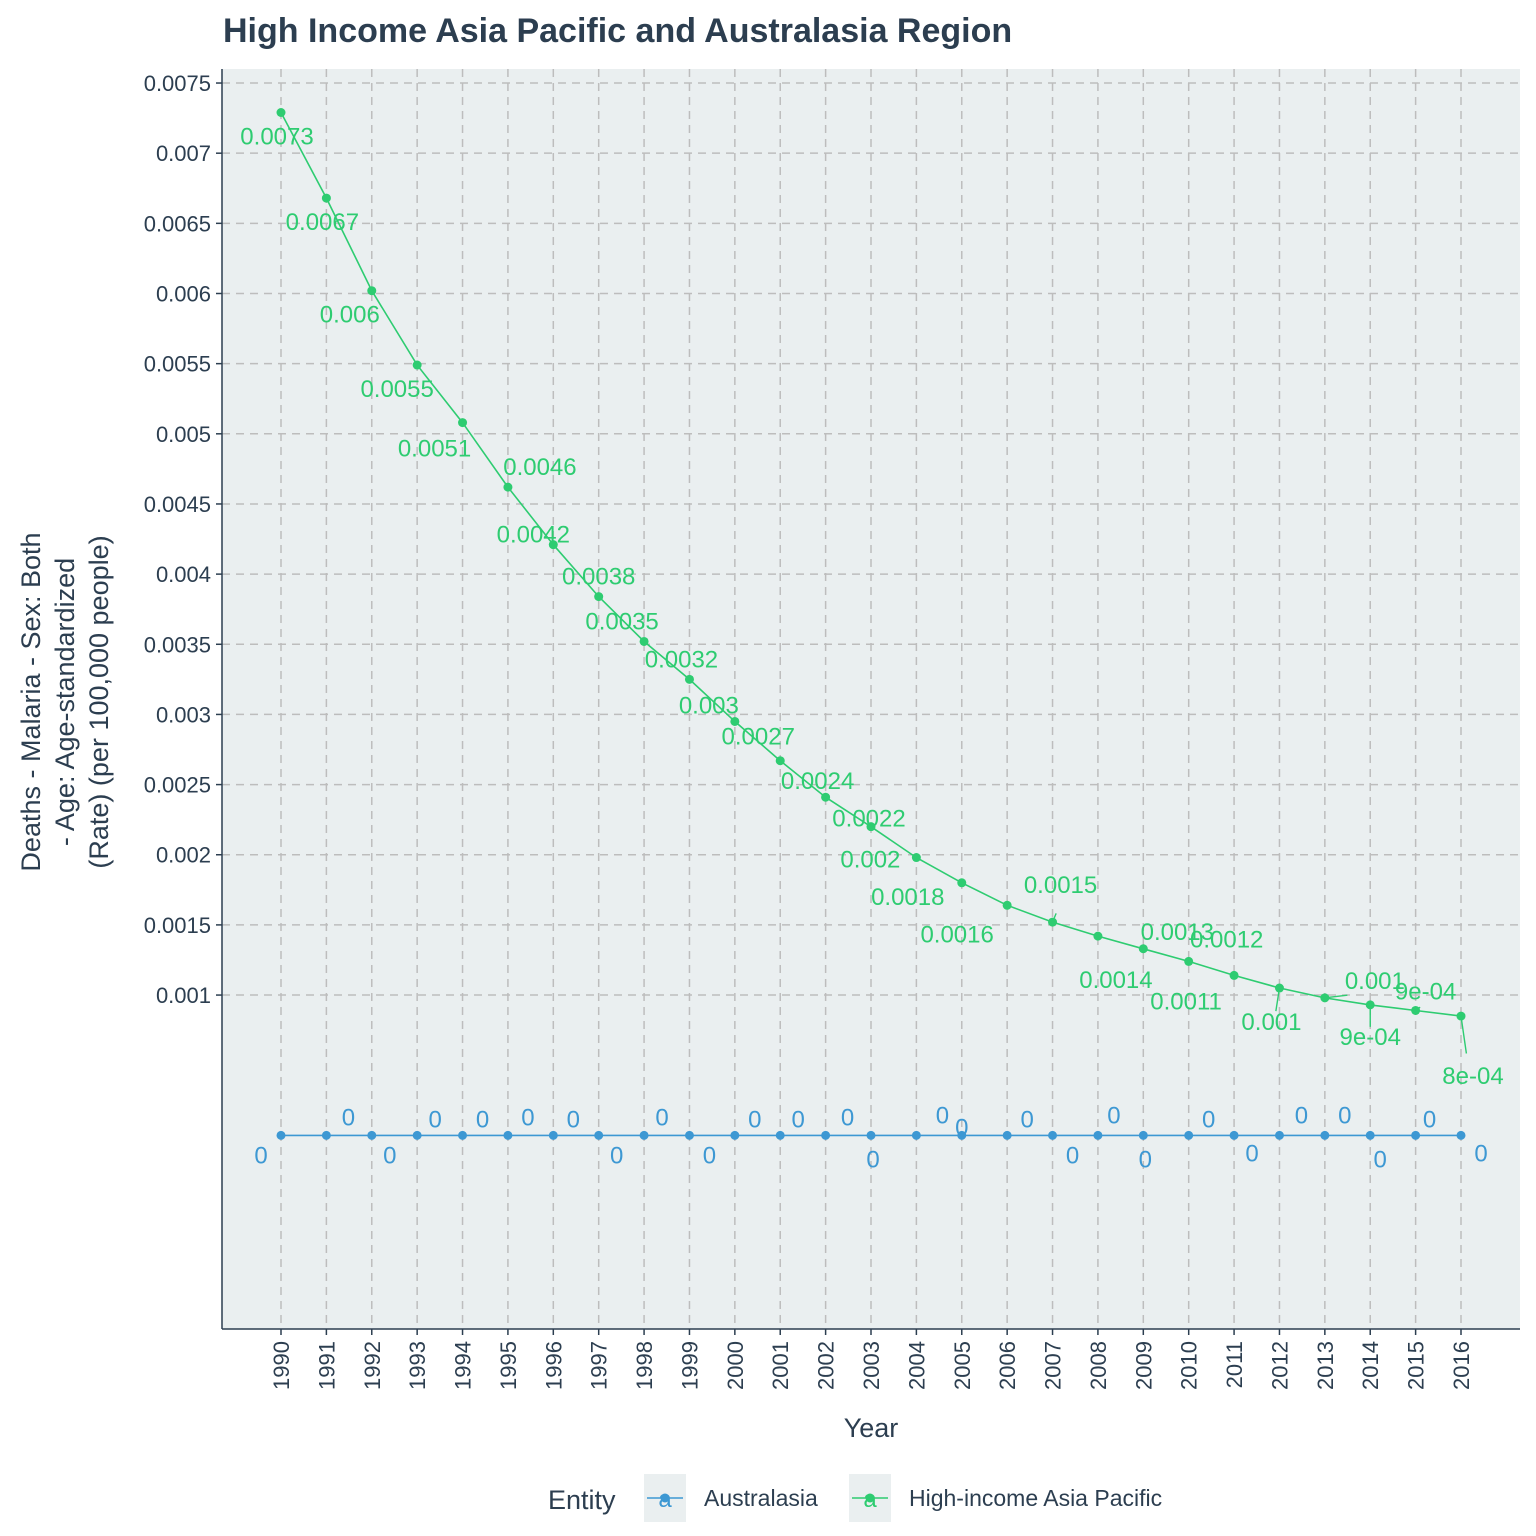  What do you see at coordinates (1007, 1365) in the screenshot?
I see `x-tick-label: 2006` at bounding box center [1007, 1365].